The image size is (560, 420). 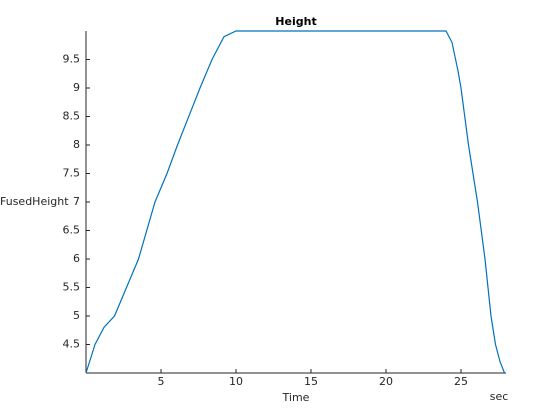 I want to click on y-tick-label: 9, so click(x=76, y=87).